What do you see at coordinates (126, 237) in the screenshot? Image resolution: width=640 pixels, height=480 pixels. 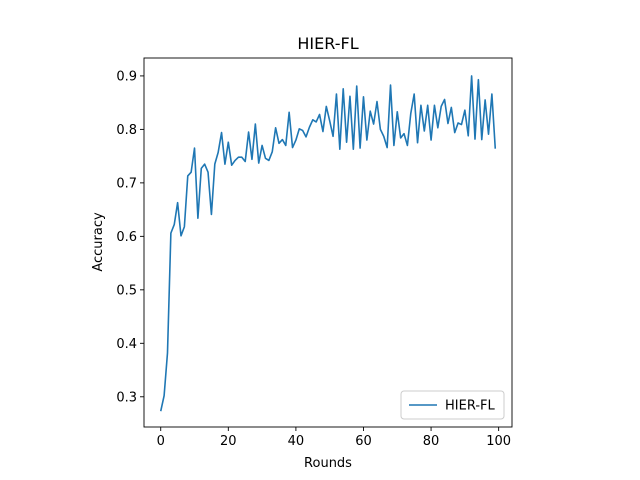 I see `y-tick-label: 0.6` at bounding box center [126, 237].